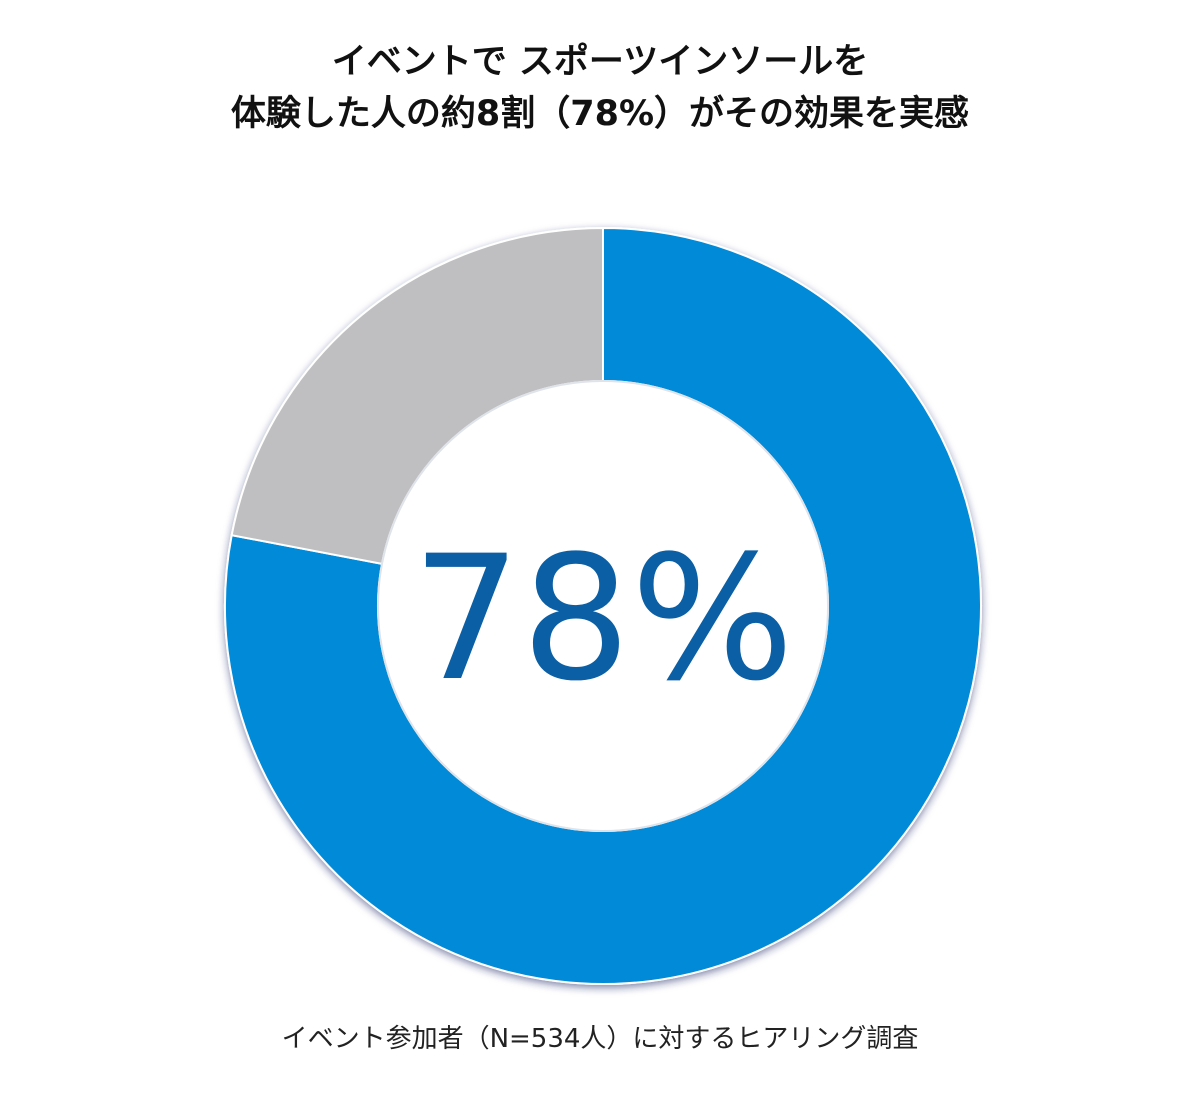 This screenshot has width=1200, height=1100. Describe the element at coordinates (600, 88) in the screenshot. I see `chart-title: イベントで スポーツインソールを 体験した人の約8割（78%）がその効果を実感` at that location.